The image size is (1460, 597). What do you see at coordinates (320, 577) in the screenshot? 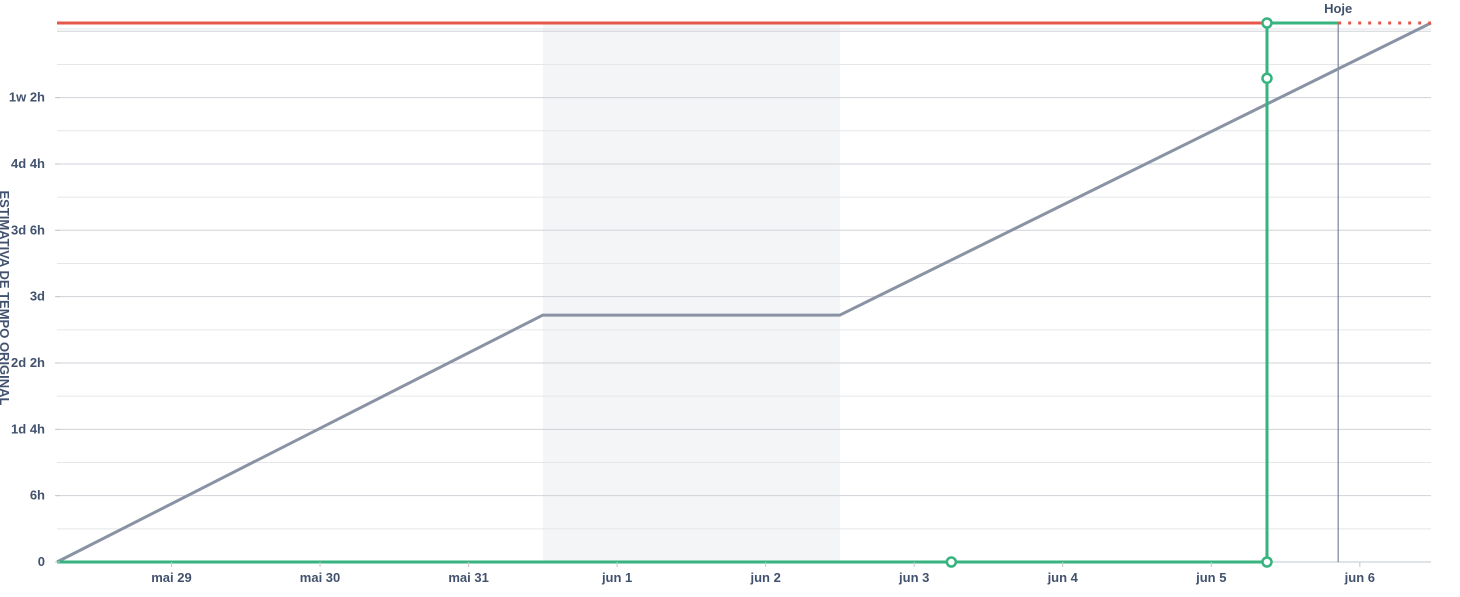
I see `x-tick-label: mai 30` at bounding box center [320, 577].